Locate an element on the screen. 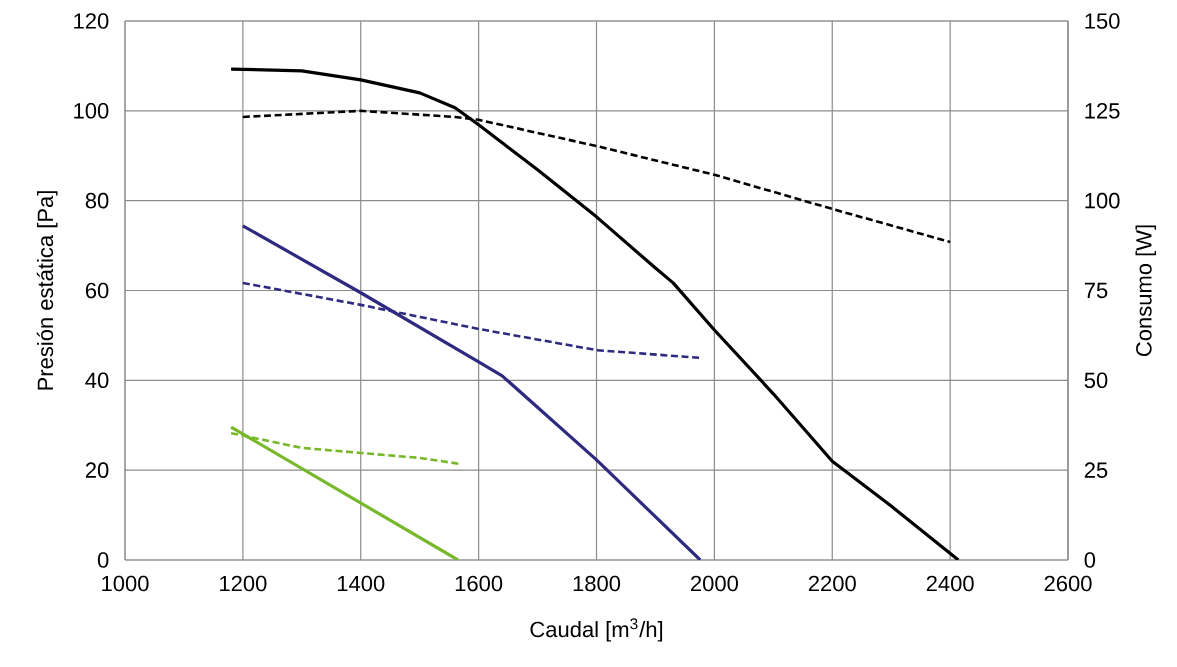  y-tick-label: 40 is located at coordinates (97, 380).